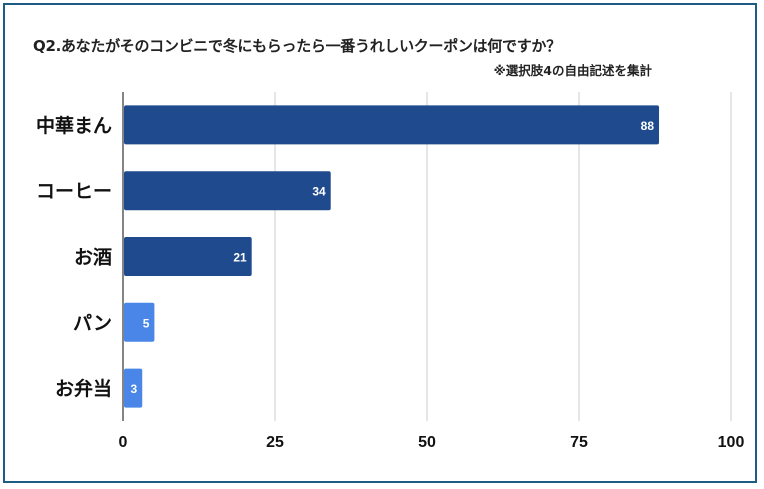  What do you see at coordinates (648, 126) in the screenshot?
I see `data-label-0: 88` at bounding box center [648, 126].